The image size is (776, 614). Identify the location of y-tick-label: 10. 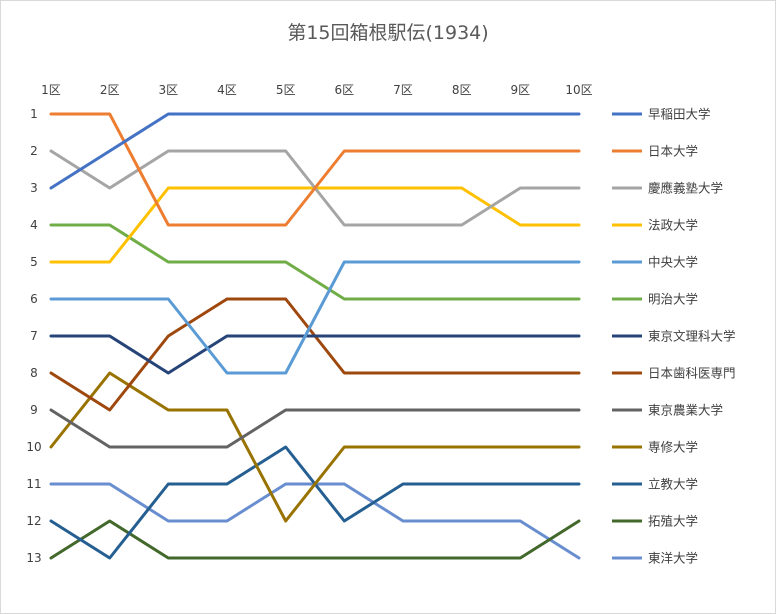
(33, 447).